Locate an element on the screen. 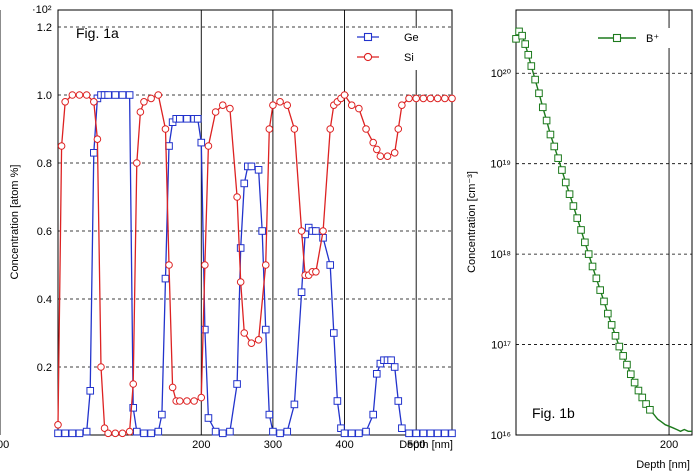 The height and width of the screenshot is (475, 700). panel-b-xlabel: Depth [nm] is located at coordinates (663, 465).